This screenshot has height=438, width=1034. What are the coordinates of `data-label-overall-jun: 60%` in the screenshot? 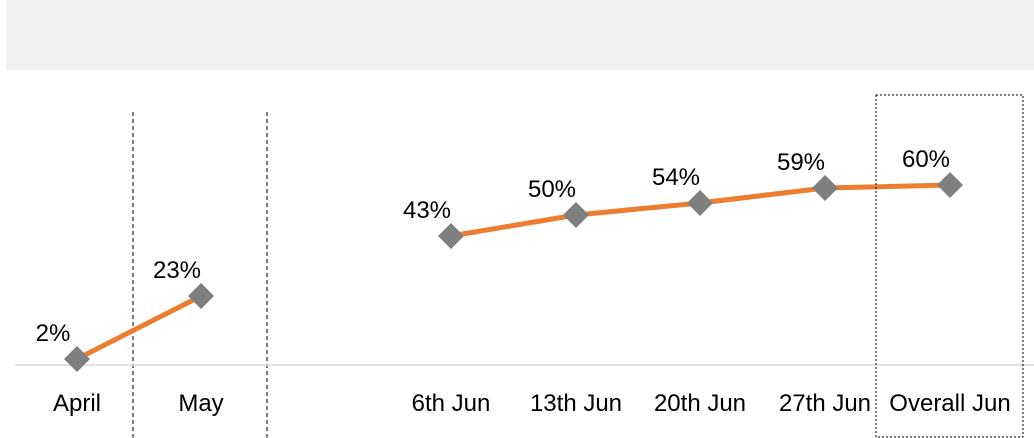 It's located at (926, 159).